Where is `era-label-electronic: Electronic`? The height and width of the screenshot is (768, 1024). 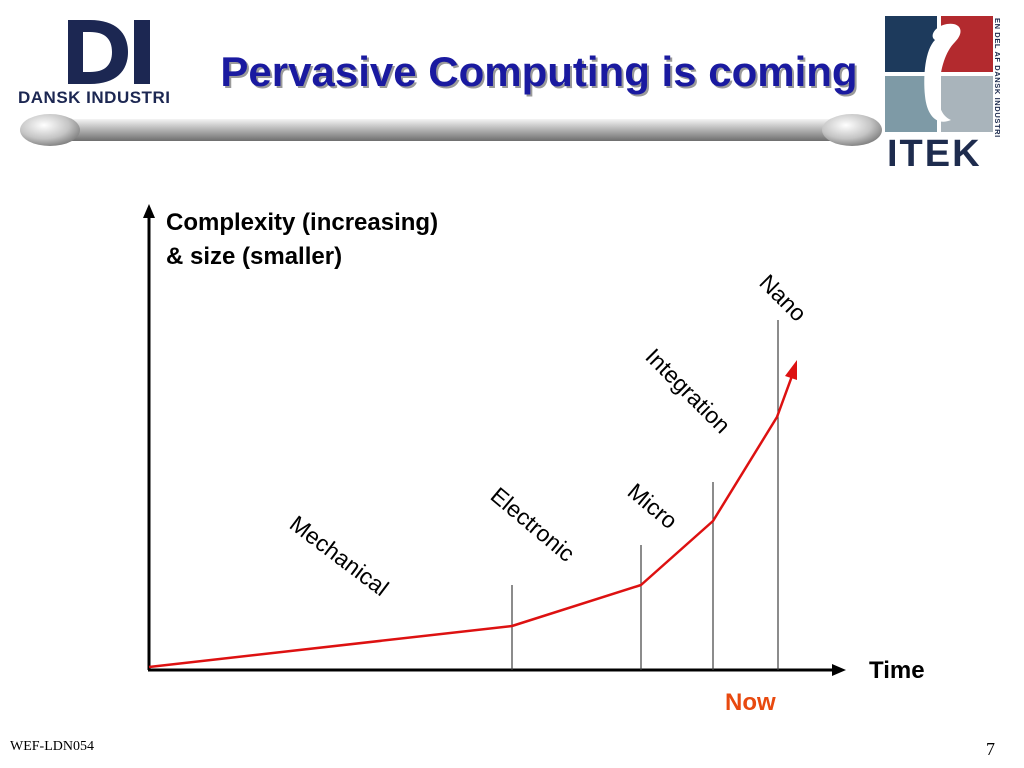 era-label-electronic: Electronic is located at coordinates (533, 524).